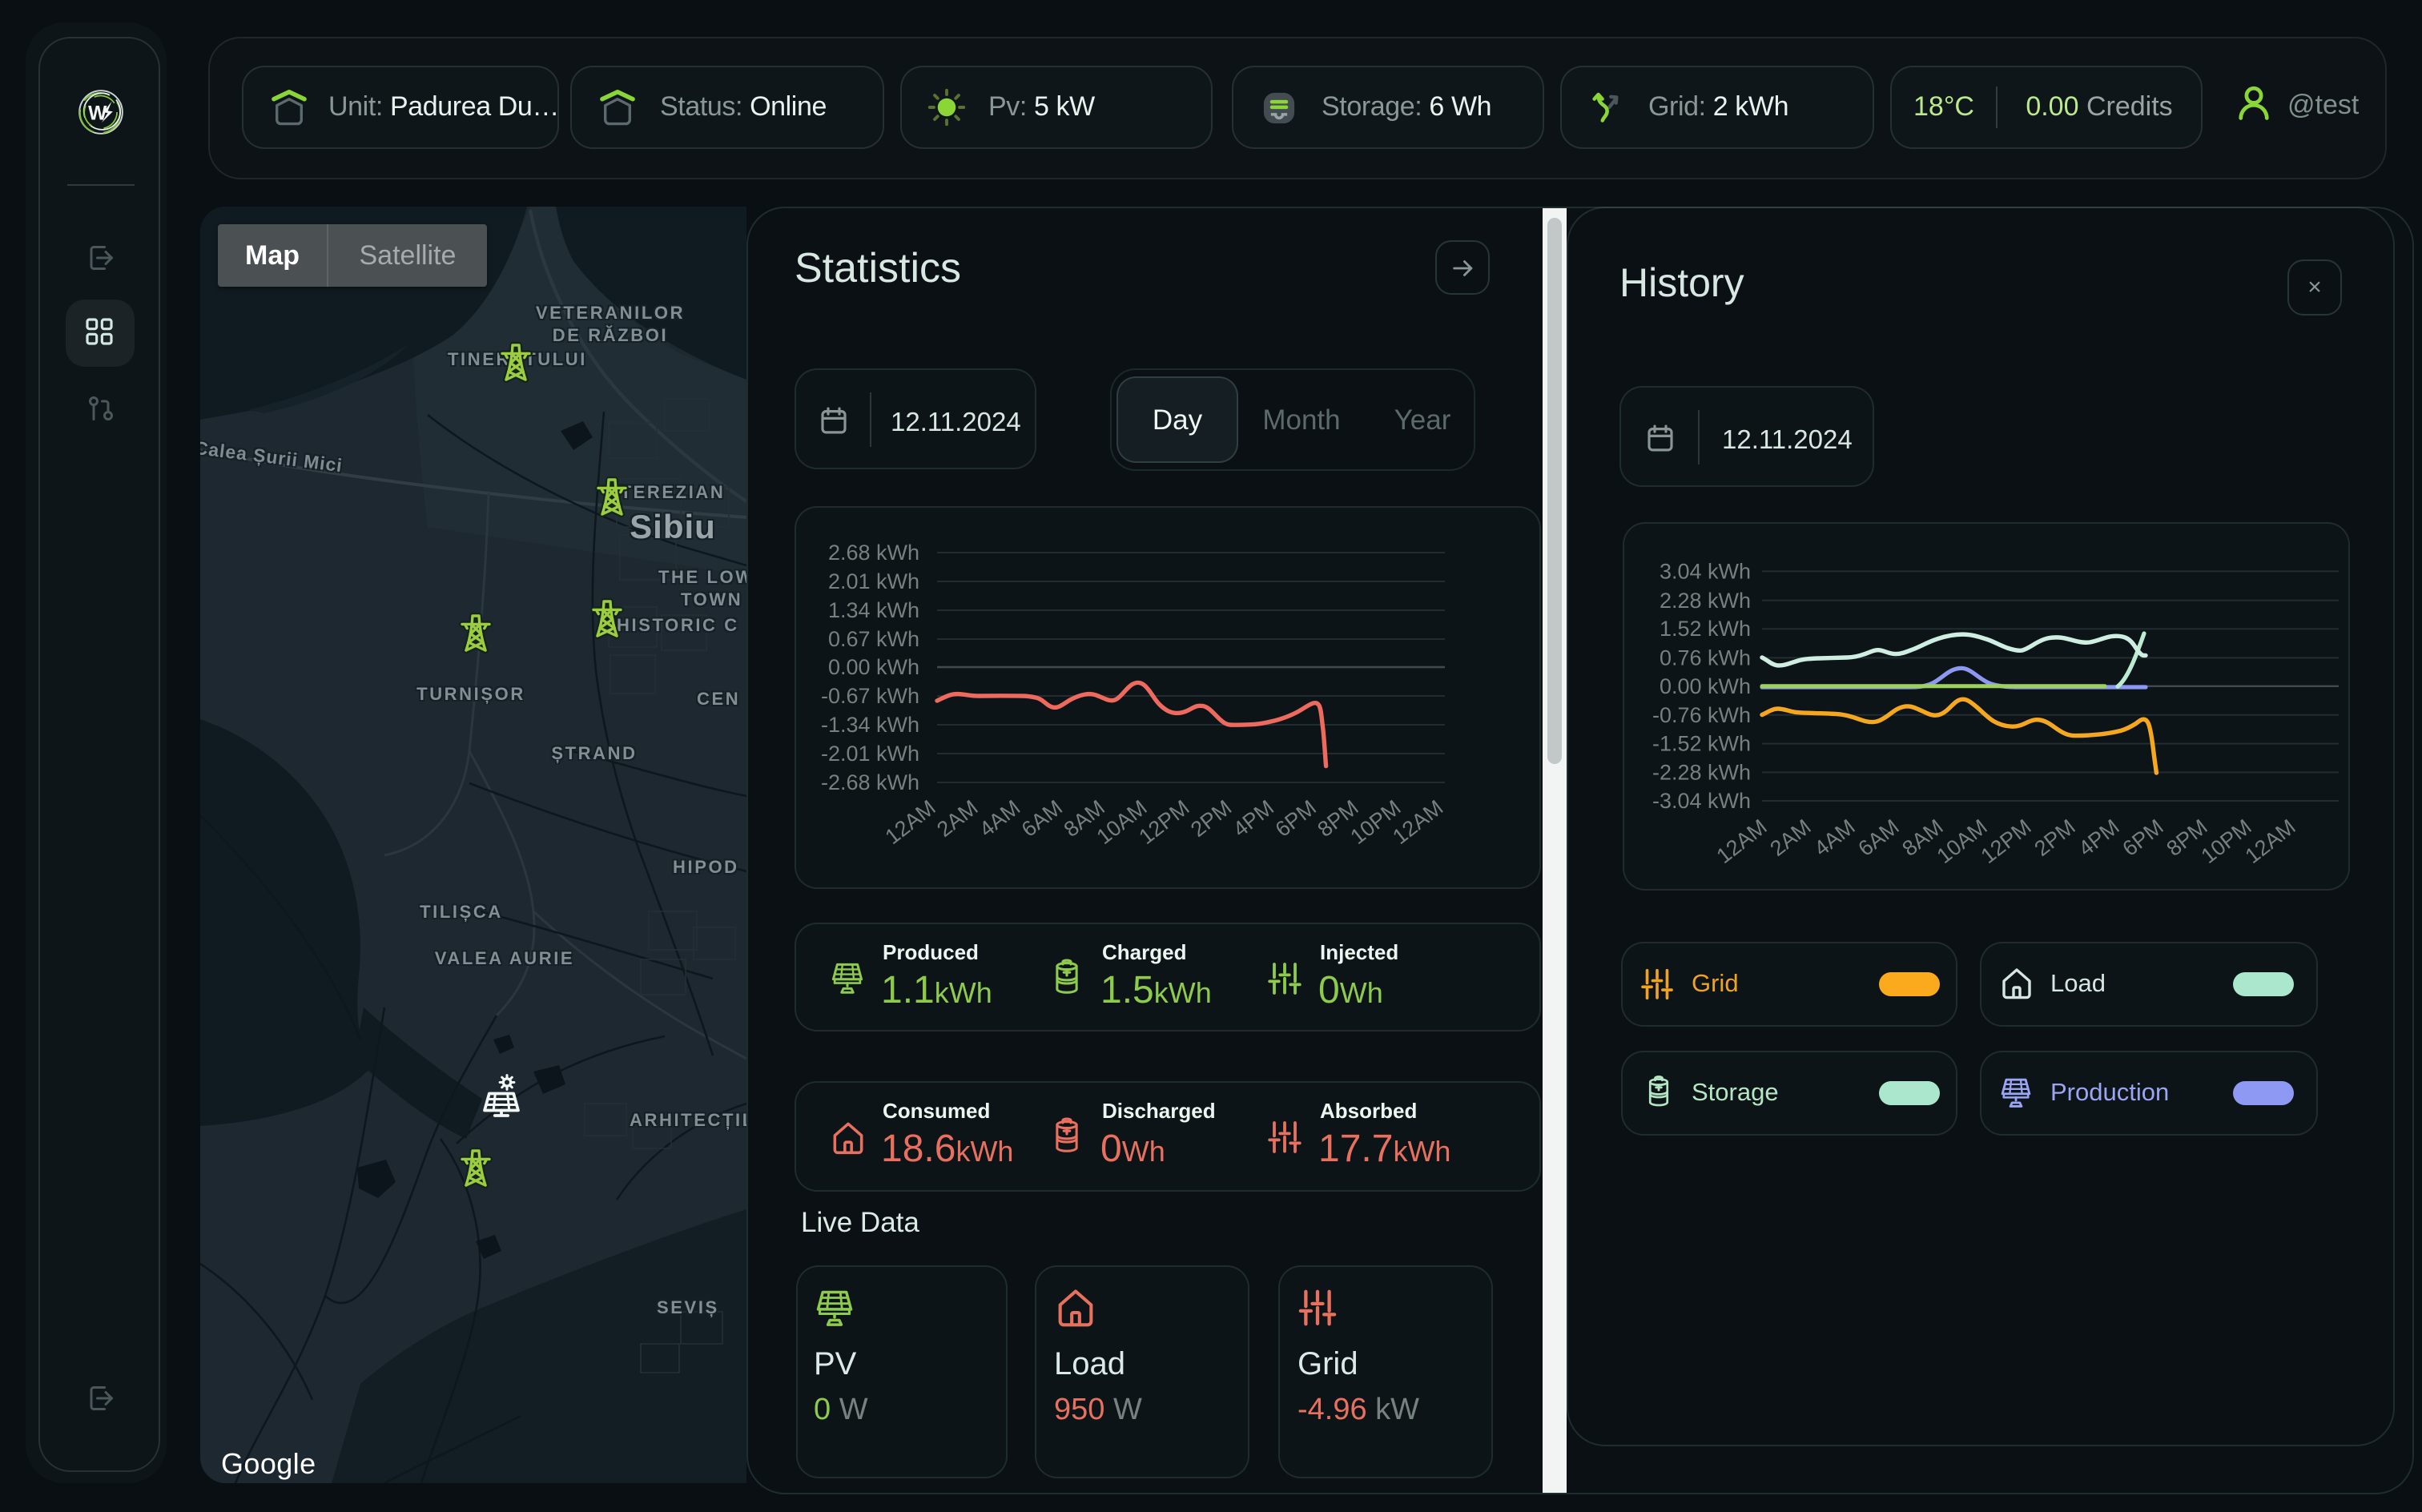  Describe the element at coordinates (1701, 744) in the screenshot. I see `svg-text: -1.52 kWh` at that location.